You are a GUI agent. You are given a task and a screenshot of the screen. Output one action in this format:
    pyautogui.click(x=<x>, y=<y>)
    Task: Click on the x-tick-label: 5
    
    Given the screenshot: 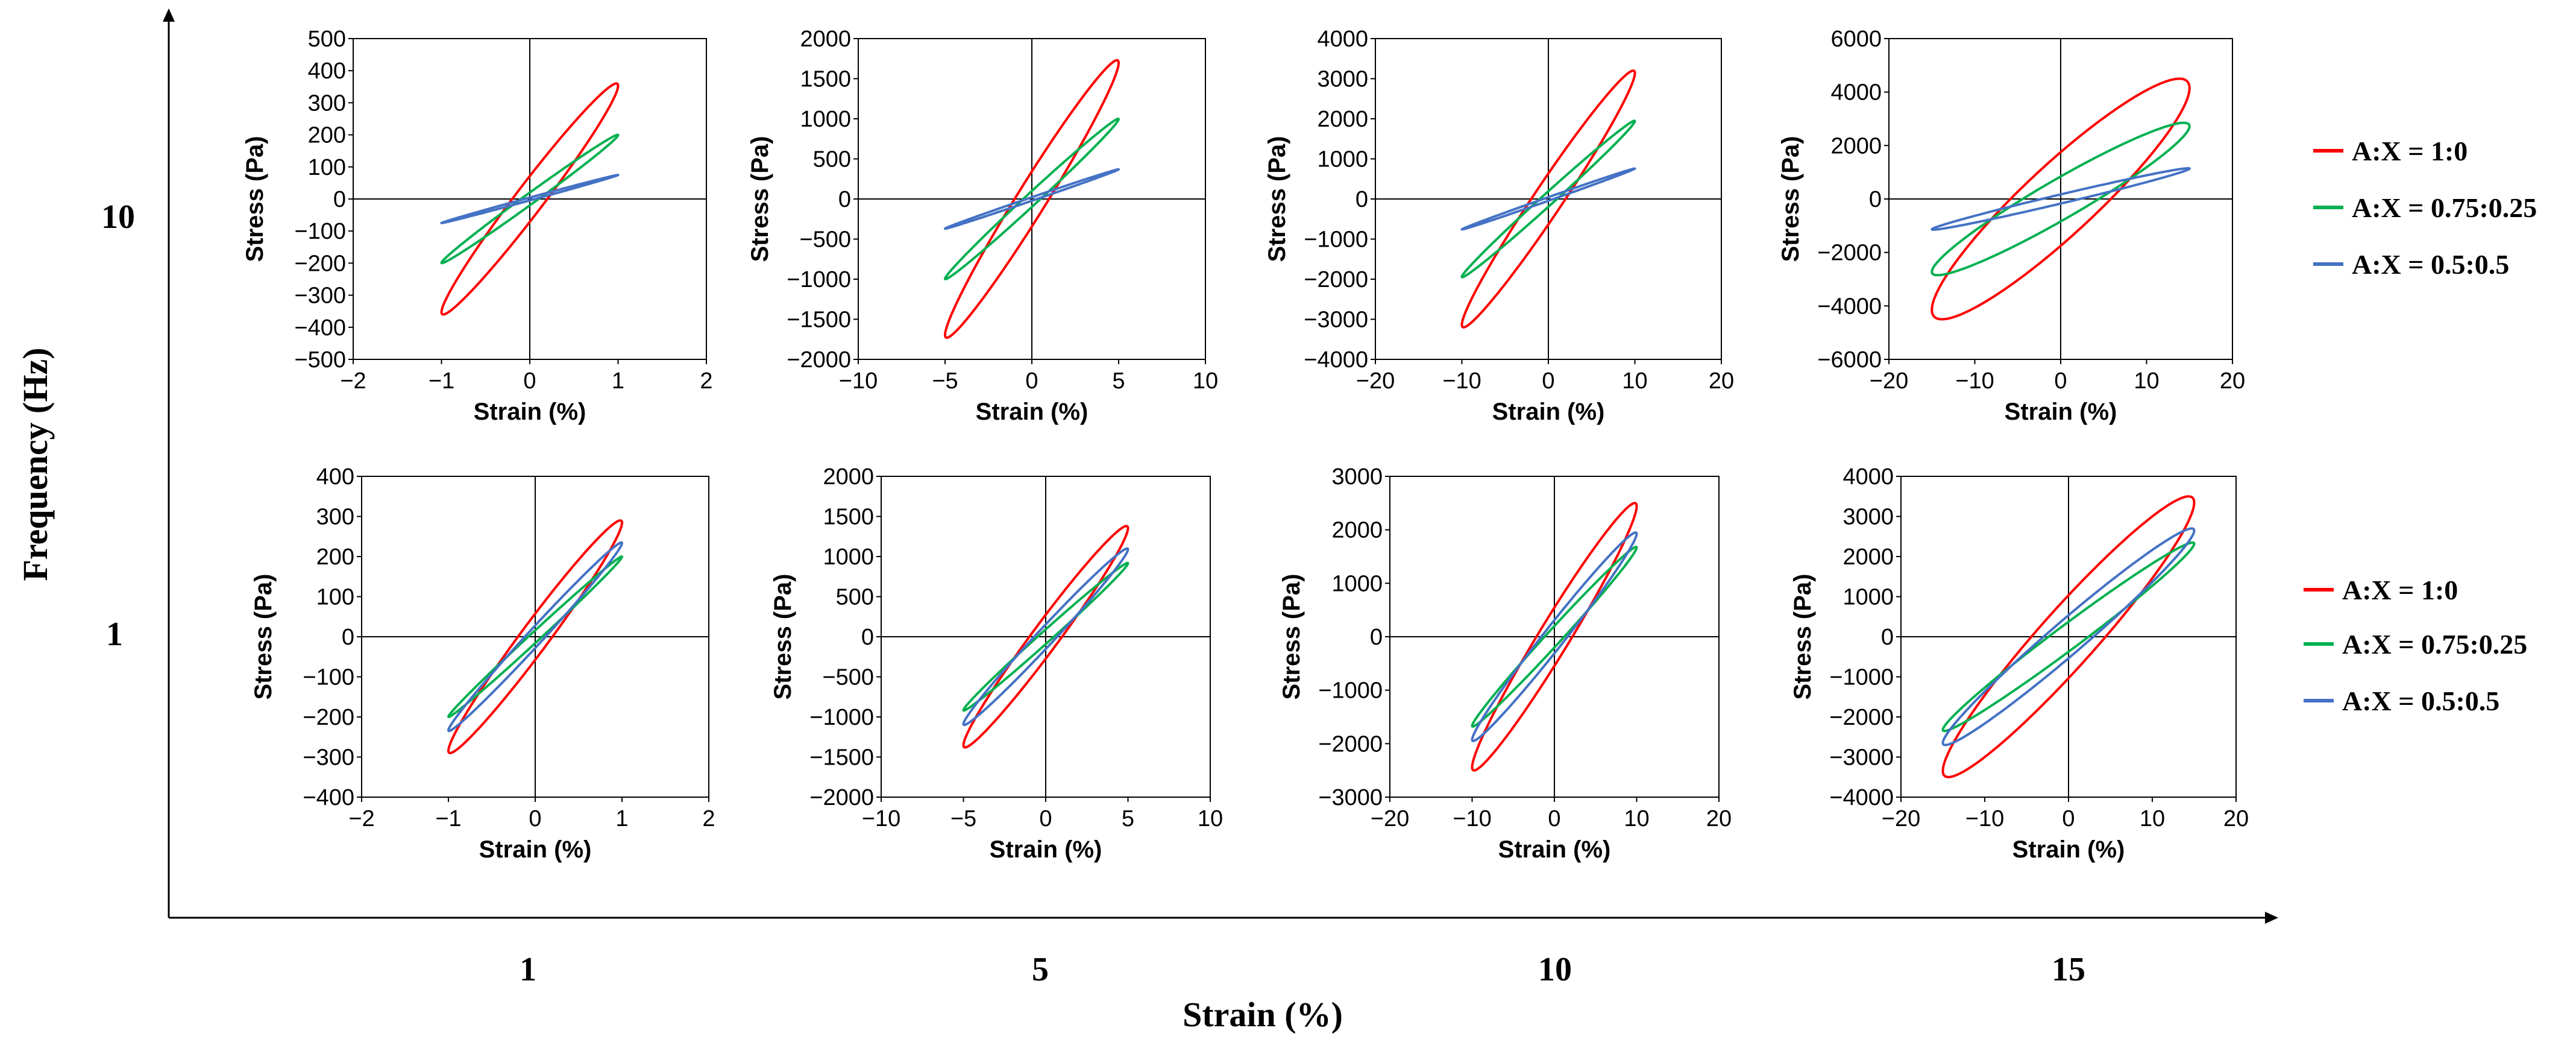 What is the action you would take?
    pyautogui.click(x=1128, y=819)
    